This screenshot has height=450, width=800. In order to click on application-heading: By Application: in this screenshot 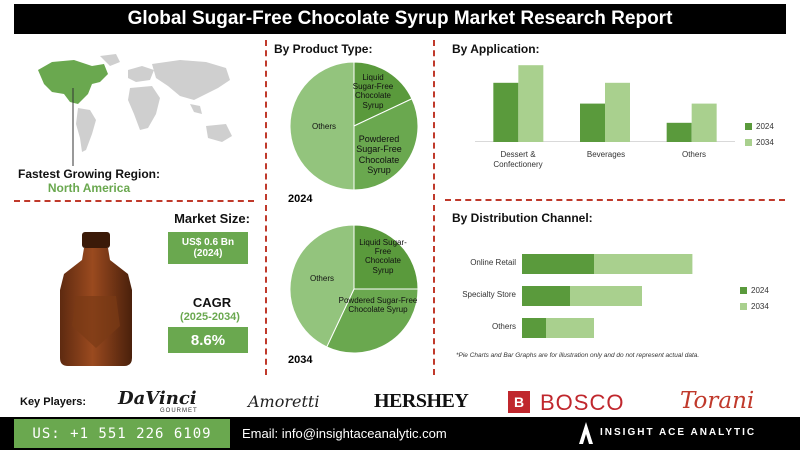, I will do `click(496, 49)`.